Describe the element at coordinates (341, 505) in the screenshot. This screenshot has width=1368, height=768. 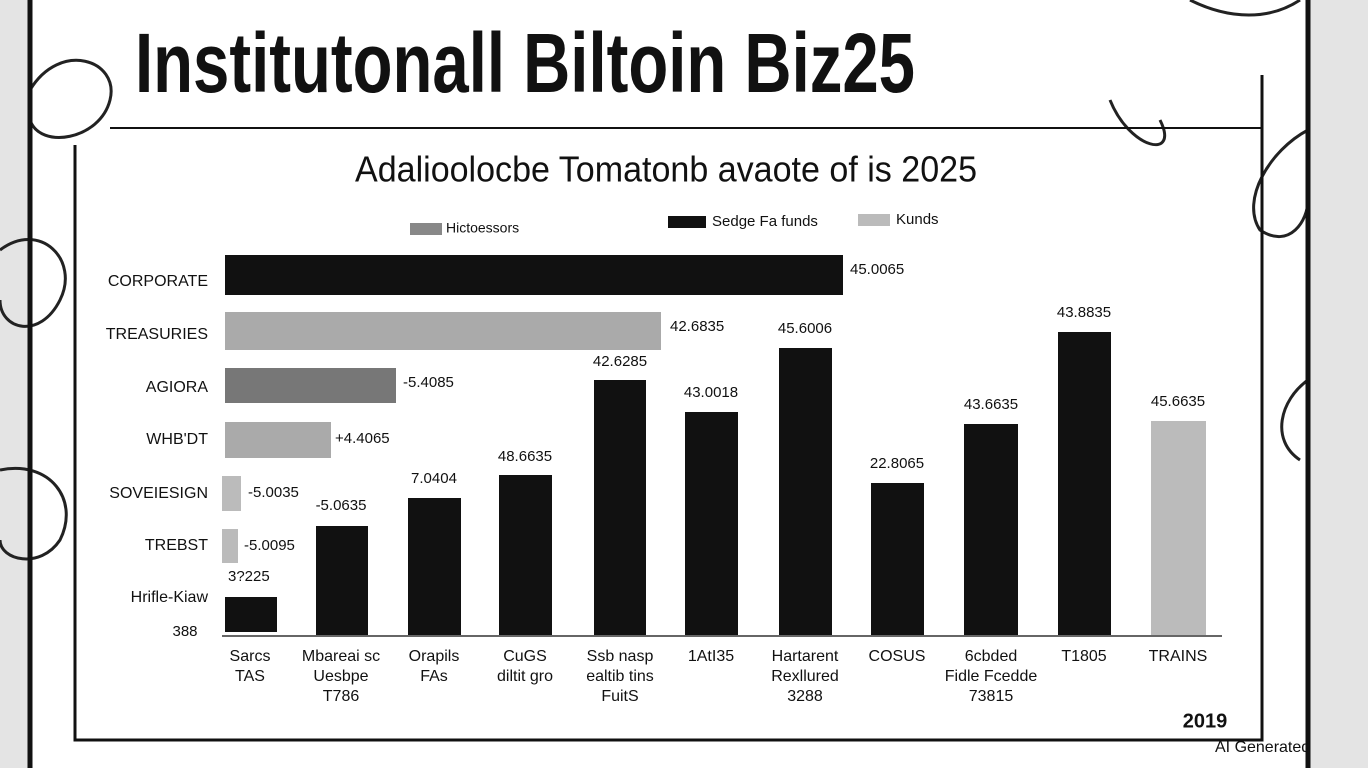
I see `bar-label: -5.0635` at that location.